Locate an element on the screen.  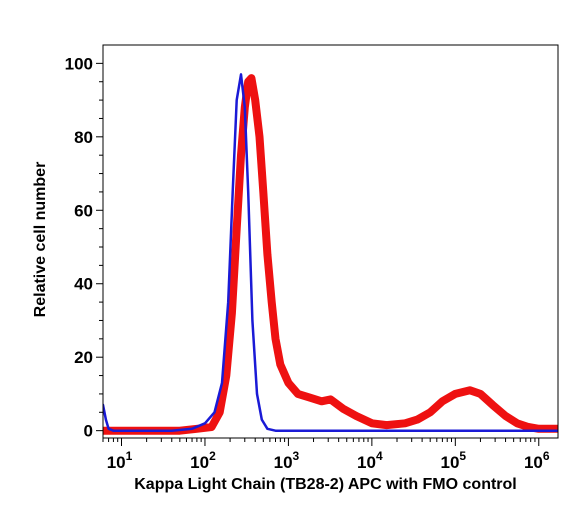
y-tick-label: 40 is located at coordinates (83, 284).